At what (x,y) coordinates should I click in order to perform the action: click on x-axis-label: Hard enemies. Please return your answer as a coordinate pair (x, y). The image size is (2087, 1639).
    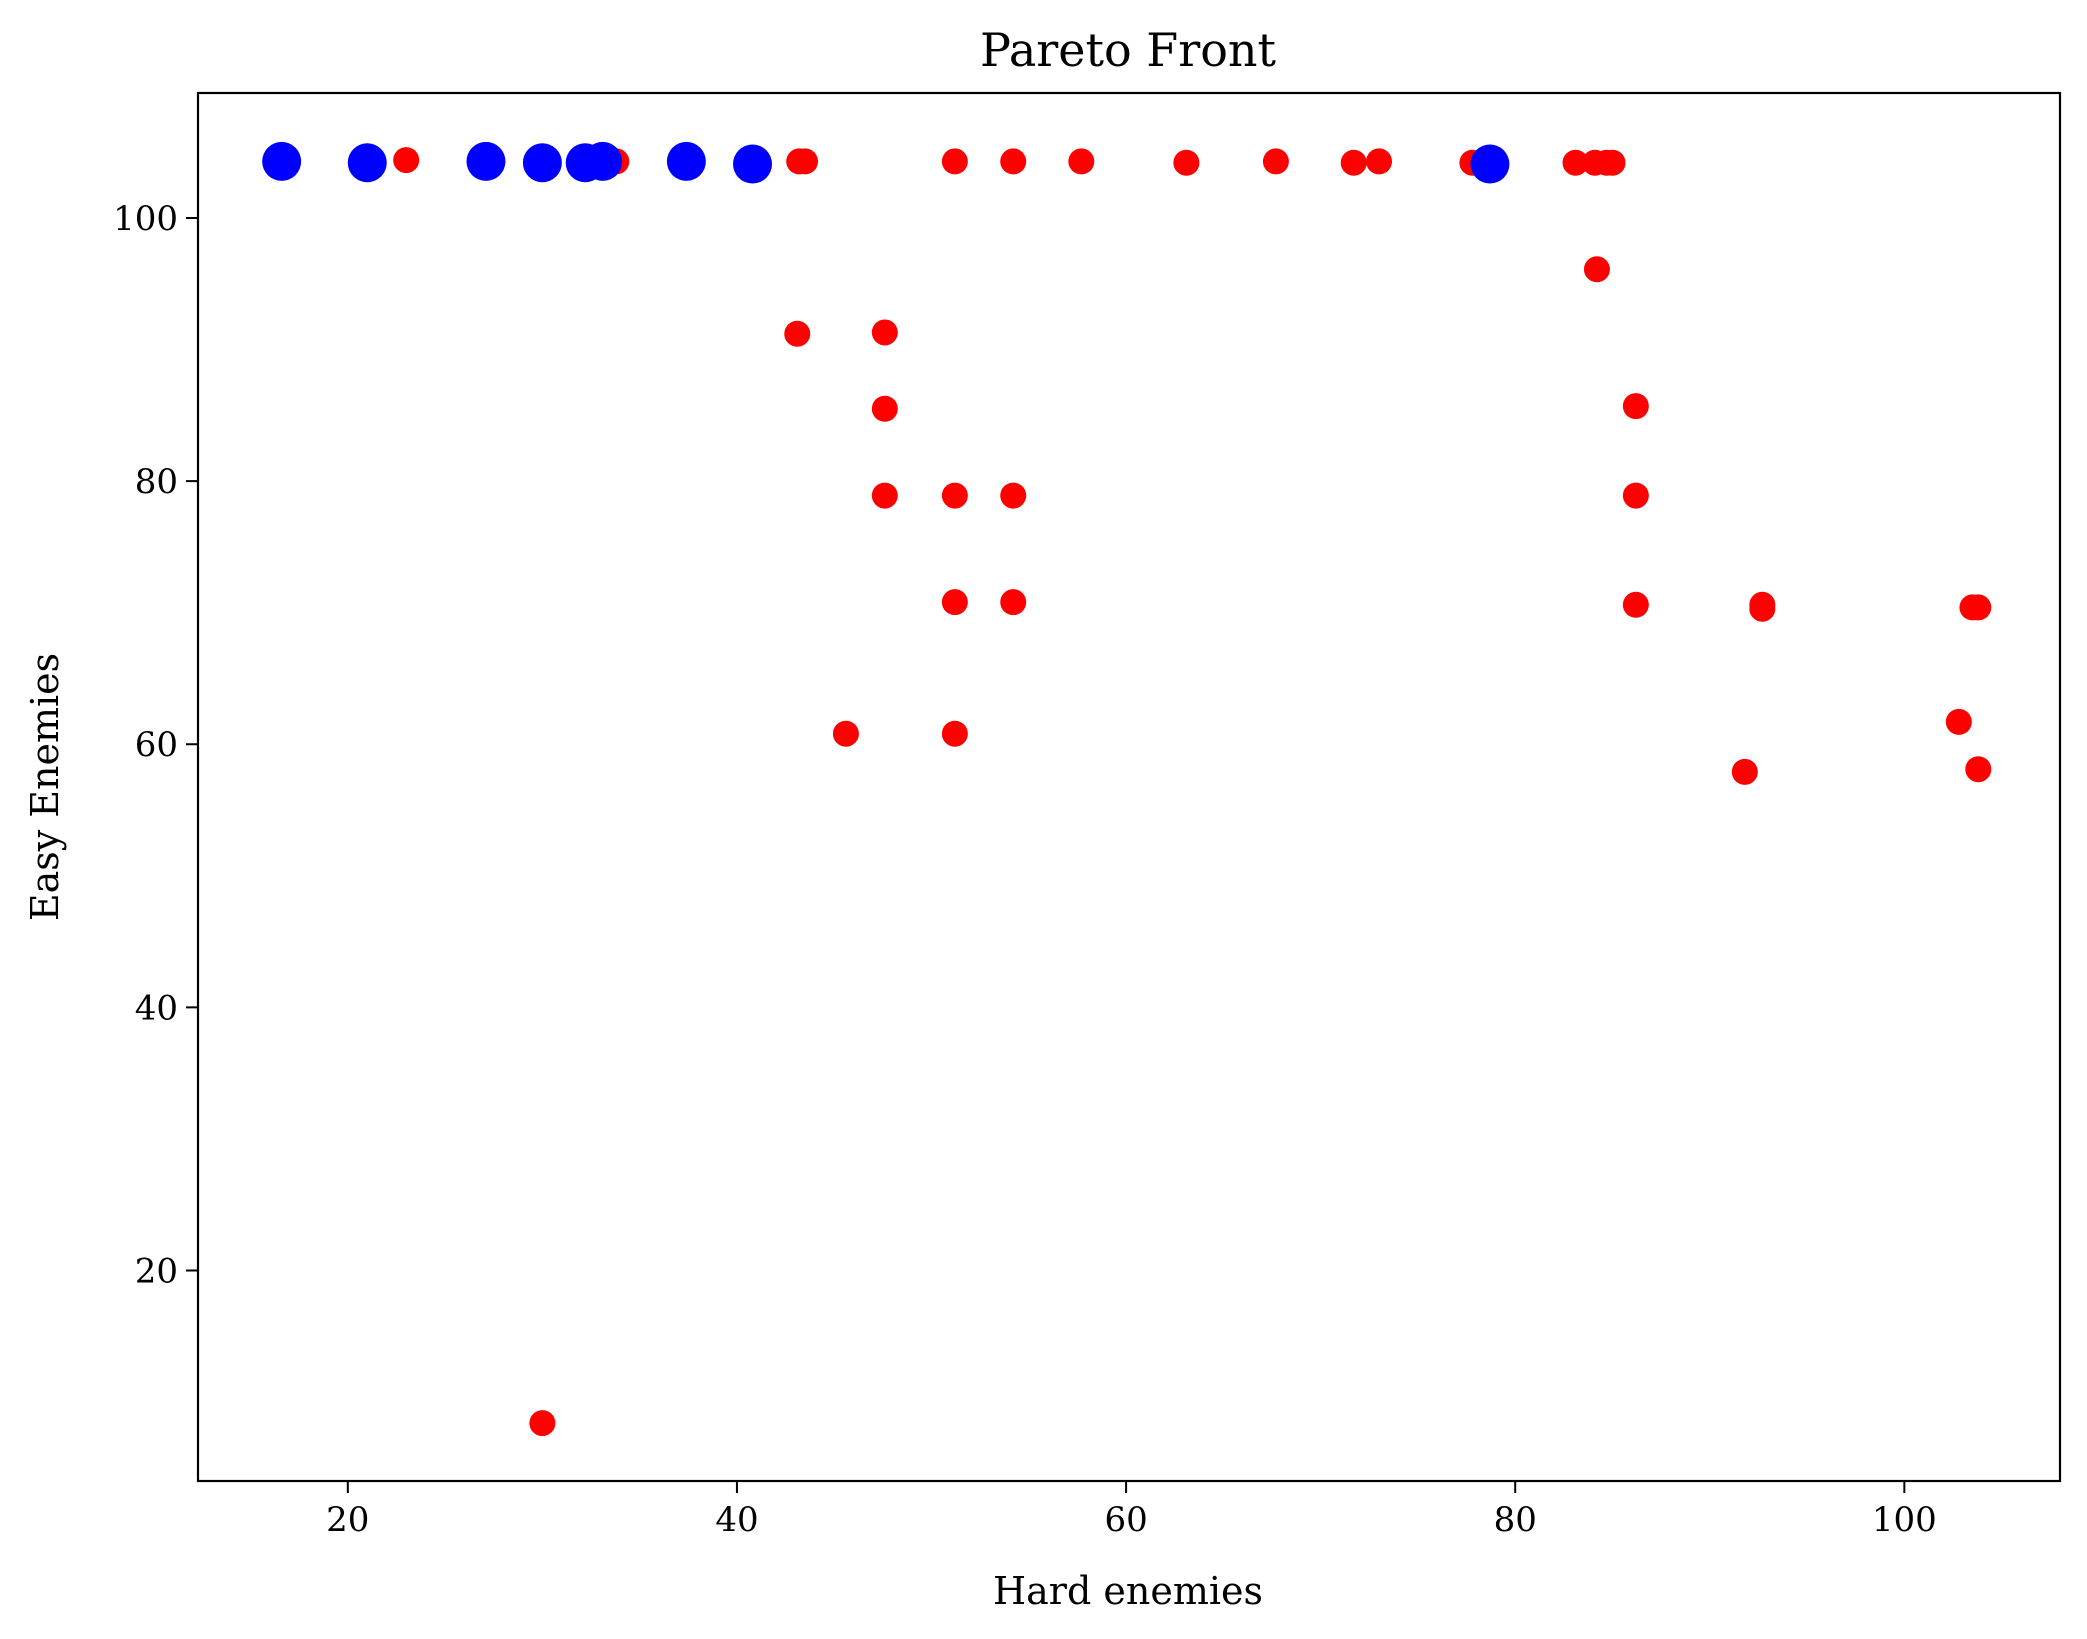
    Looking at the image, I should click on (1128, 1591).